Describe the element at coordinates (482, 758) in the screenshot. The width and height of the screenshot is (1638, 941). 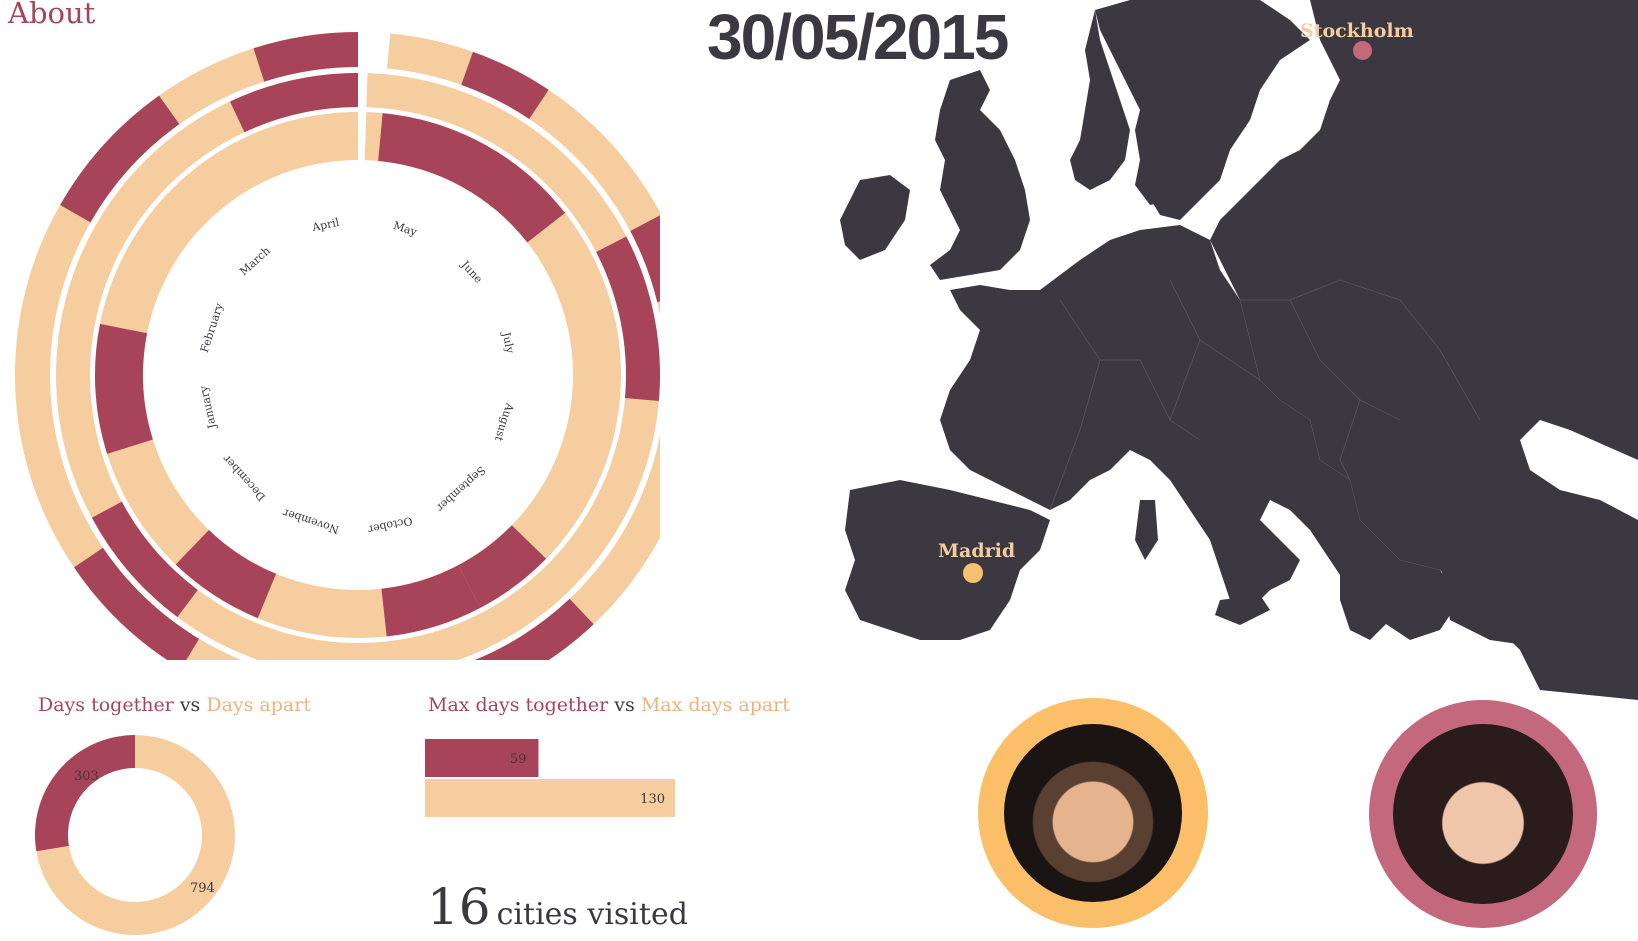
I see `bar-max-together` at that location.